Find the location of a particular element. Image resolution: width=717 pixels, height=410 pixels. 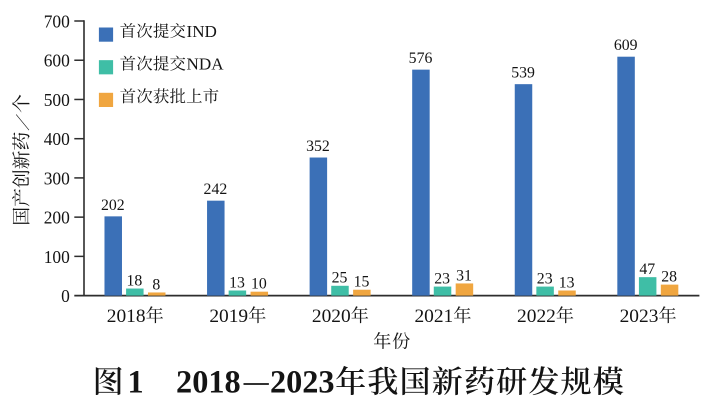

svg-text: 100 is located at coordinates (57, 257).